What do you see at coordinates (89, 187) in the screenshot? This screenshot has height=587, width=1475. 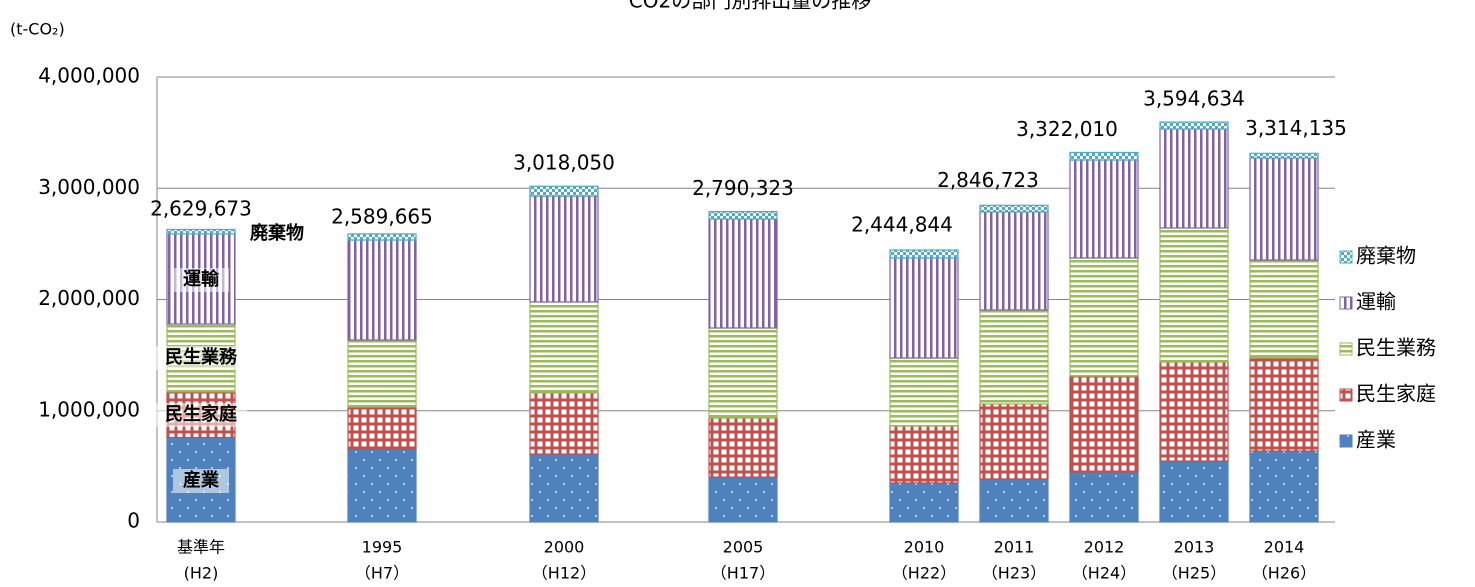 I see `y-tick-label: 3,000,000` at bounding box center [89, 187].